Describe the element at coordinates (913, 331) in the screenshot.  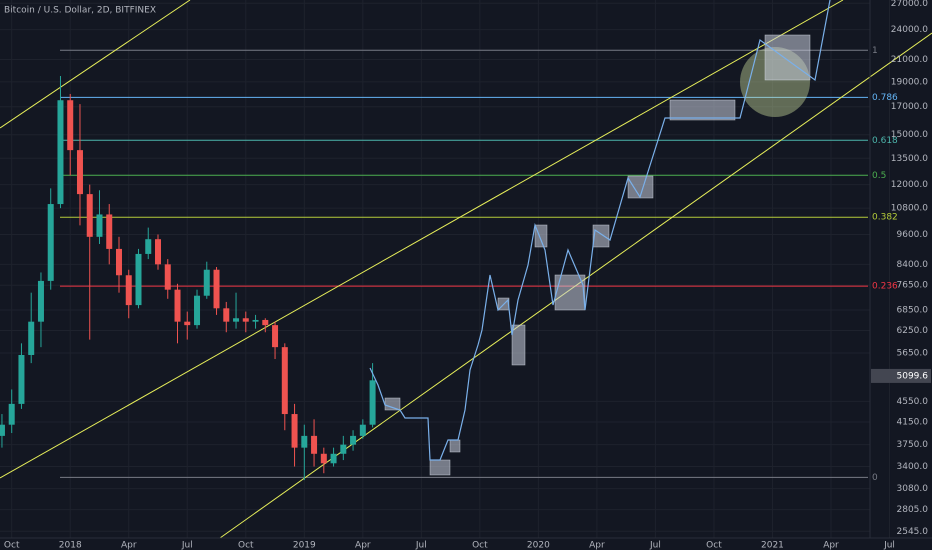
I see `y-tick-label: 6250.0` at that location.